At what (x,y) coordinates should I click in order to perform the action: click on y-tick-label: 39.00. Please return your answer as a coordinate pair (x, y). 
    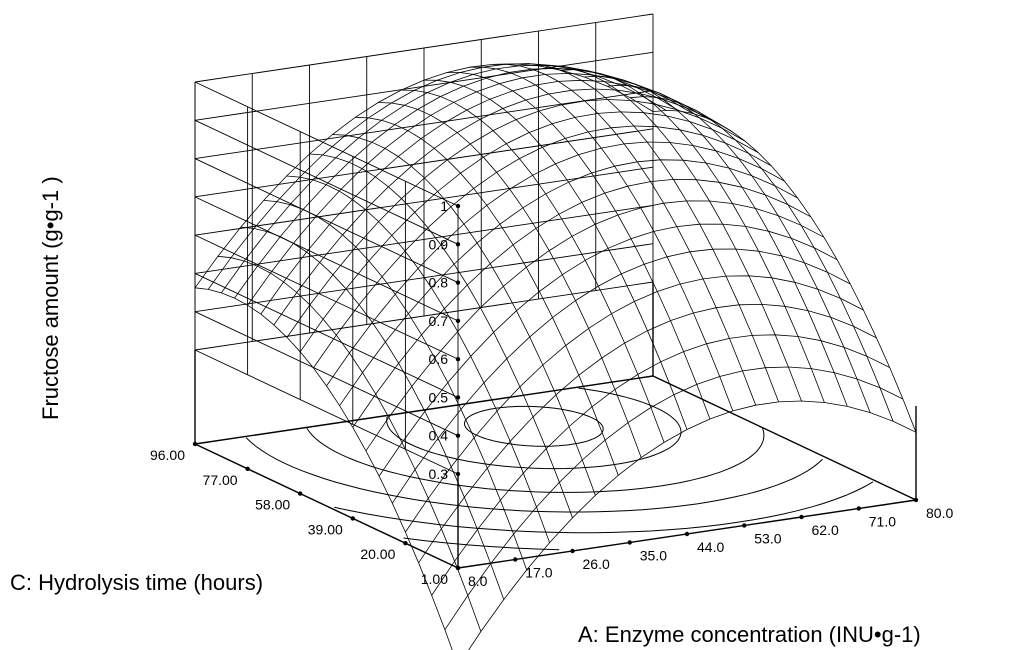
    Looking at the image, I should click on (325, 529).